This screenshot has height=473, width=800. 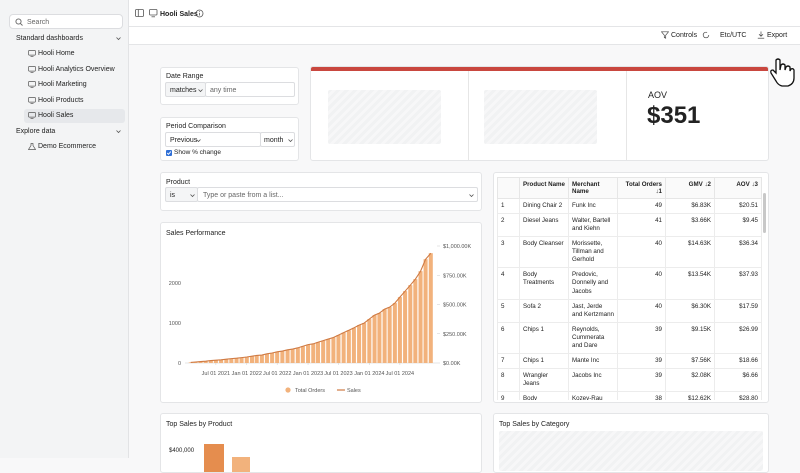 What do you see at coordinates (684, 35) in the screenshot?
I see `controls-button: Controls` at bounding box center [684, 35].